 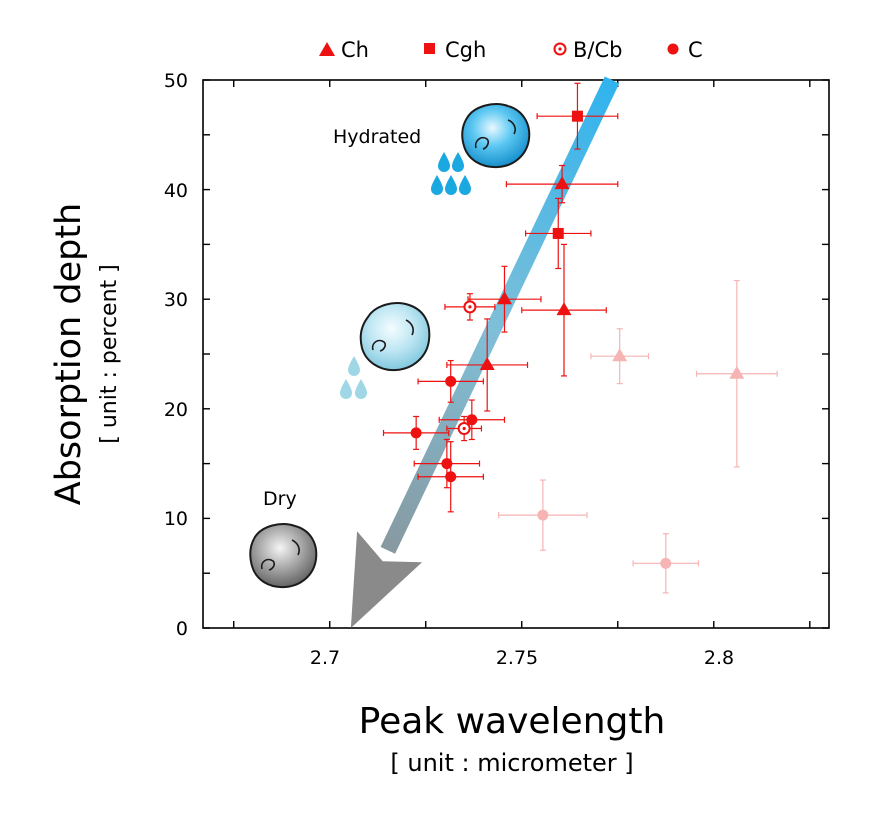 I want to click on hydrated-annotation: Hydrated, so click(x=432, y=149).